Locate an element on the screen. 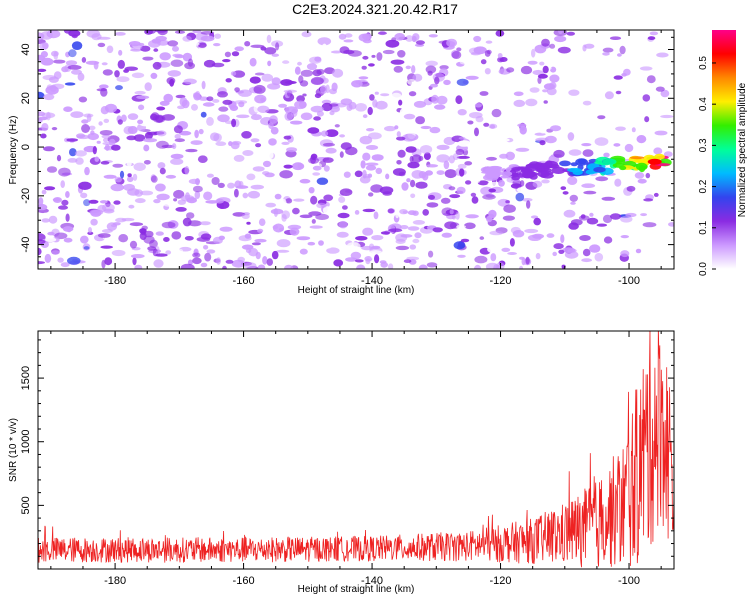  colorbar-tick-label: 0.0 is located at coordinates (703, 269).